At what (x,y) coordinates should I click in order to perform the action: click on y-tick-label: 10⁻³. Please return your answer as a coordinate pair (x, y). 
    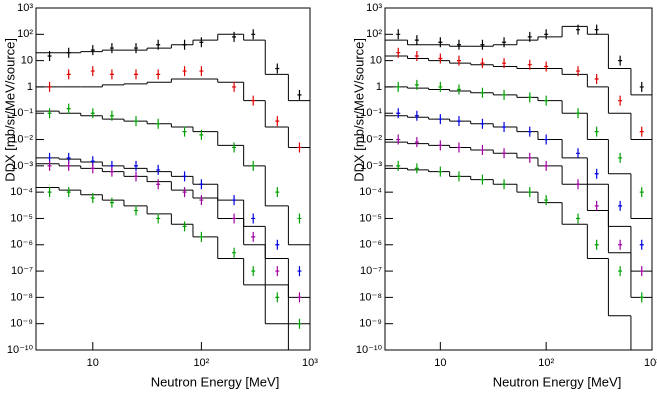
    Looking at the image, I should click on (22, 166).